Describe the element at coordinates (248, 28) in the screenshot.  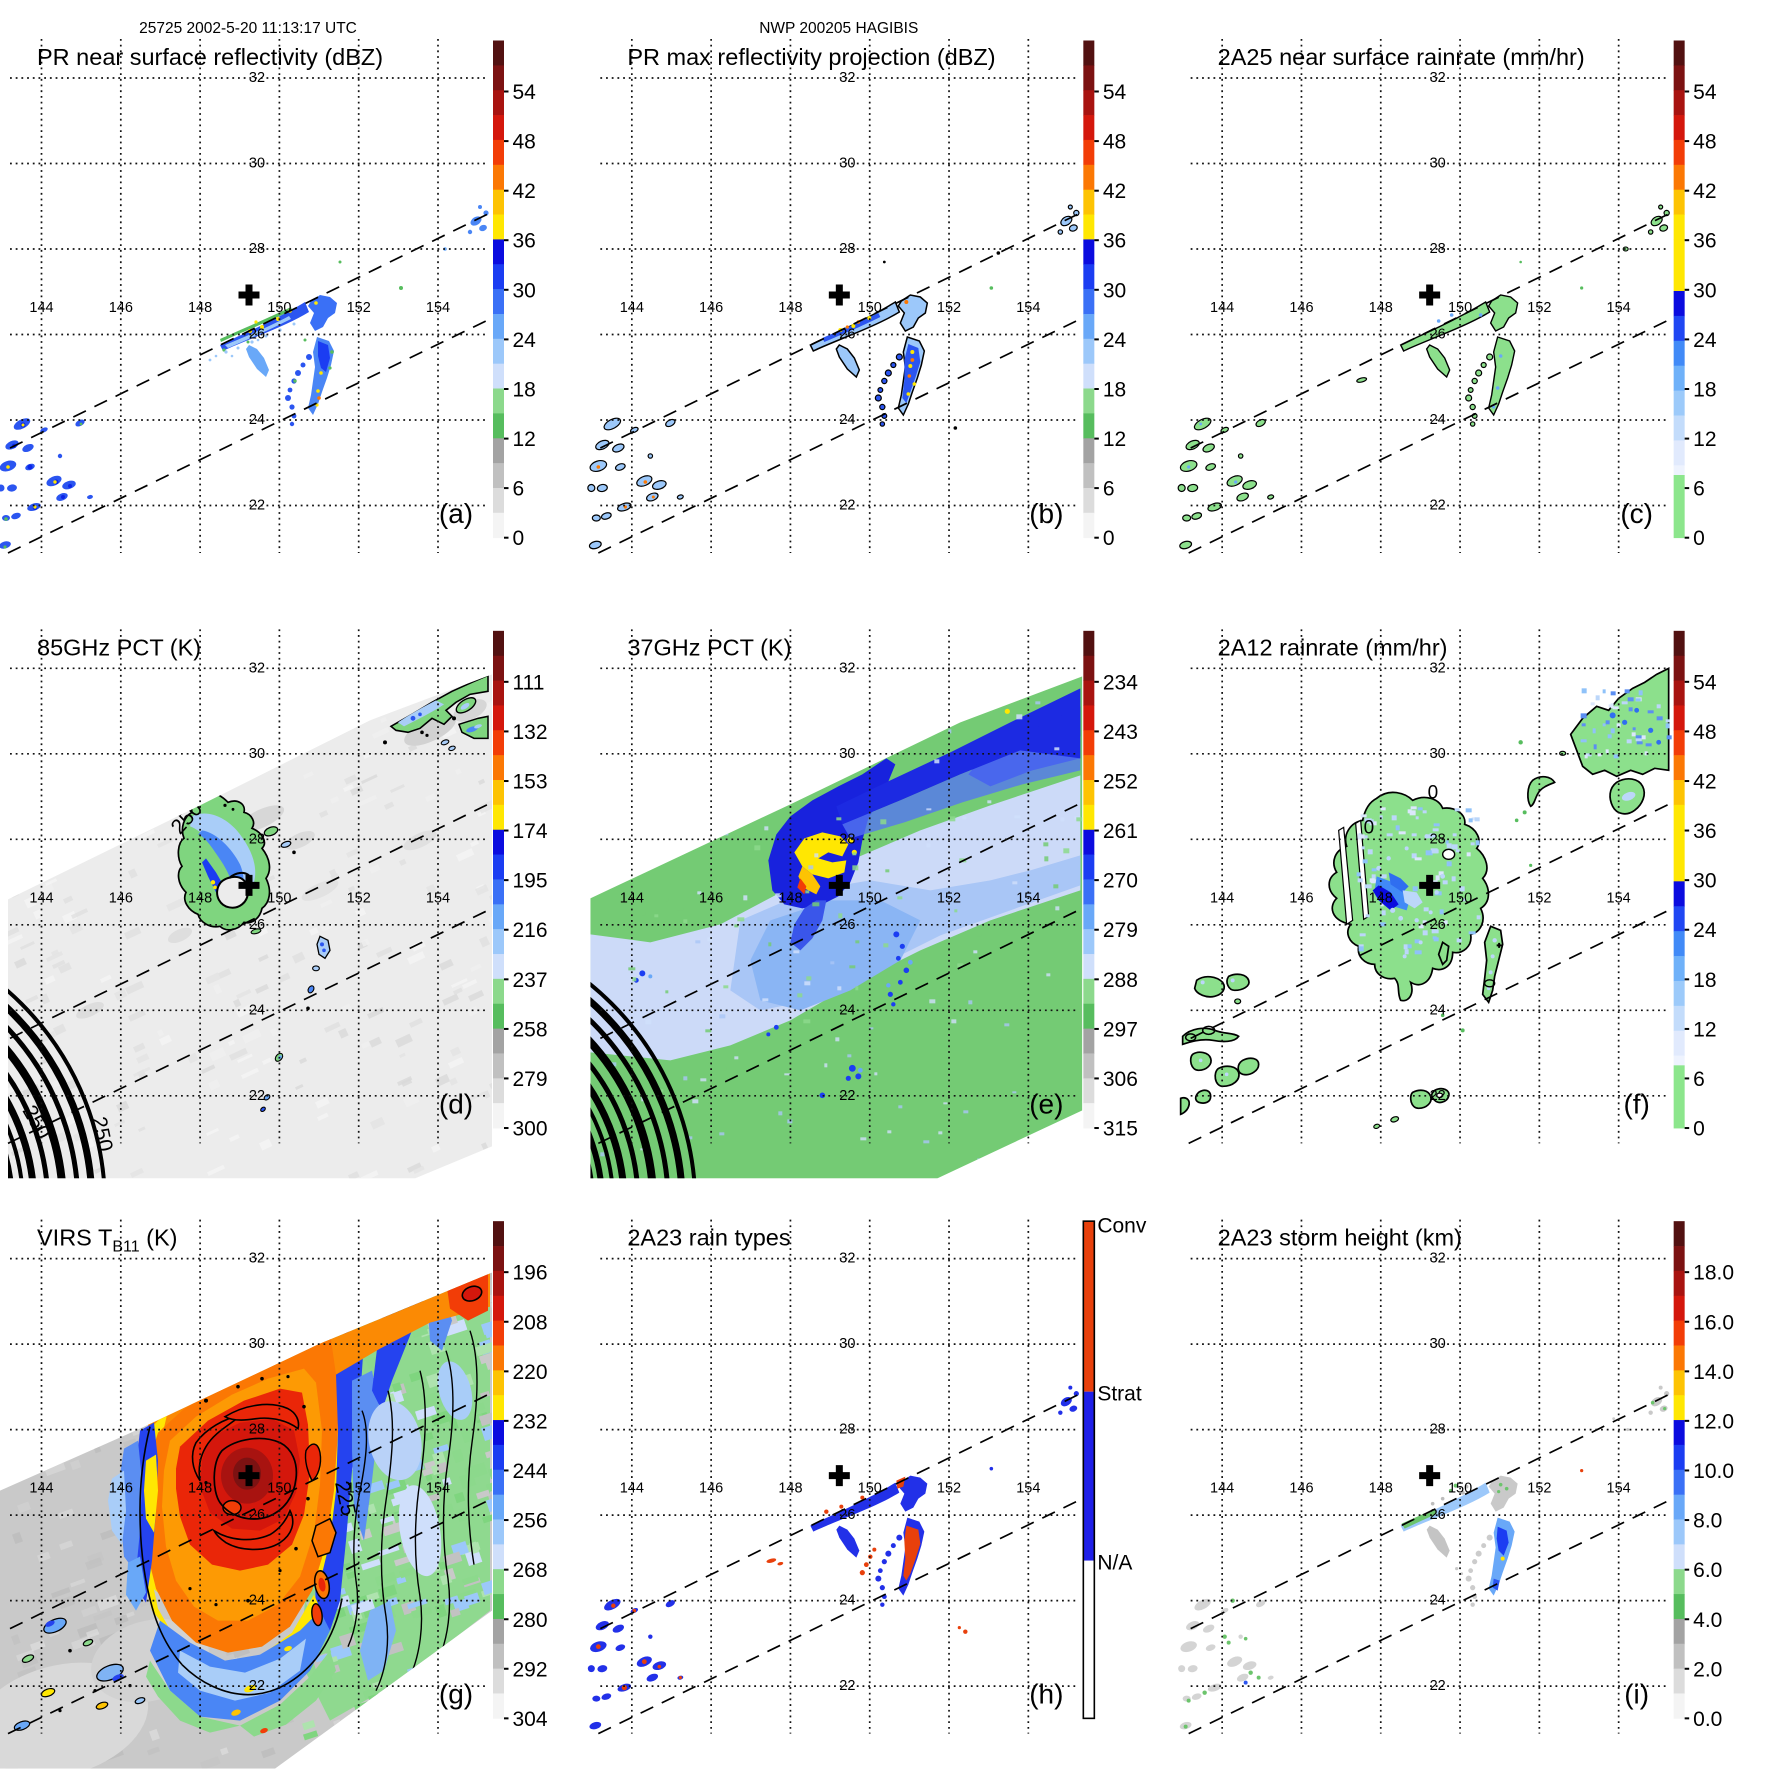
I see `svg-text: 25725 2002-5-20 11:13:17 UTC` at that location.